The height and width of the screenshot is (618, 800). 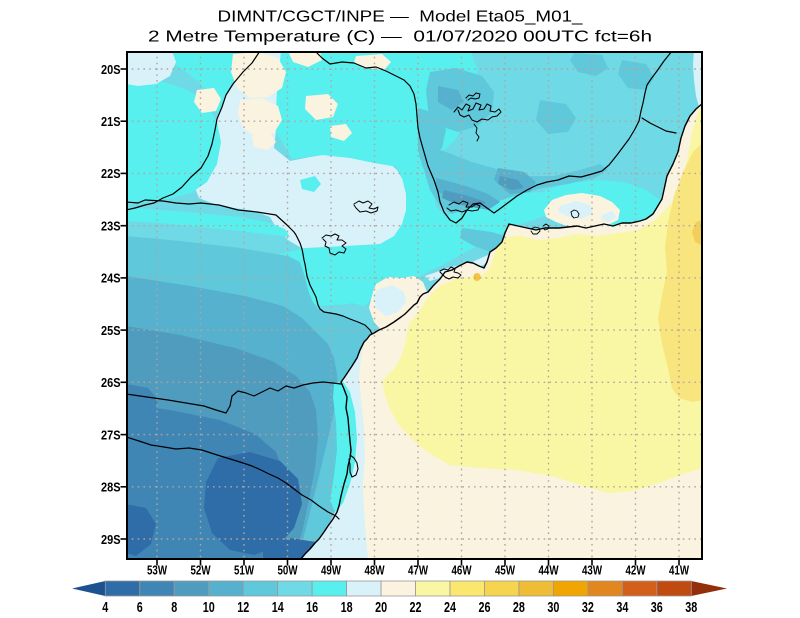 What do you see at coordinates (278, 608) in the screenshot?
I see `svg-text: 14` at bounding box center [278, 608].